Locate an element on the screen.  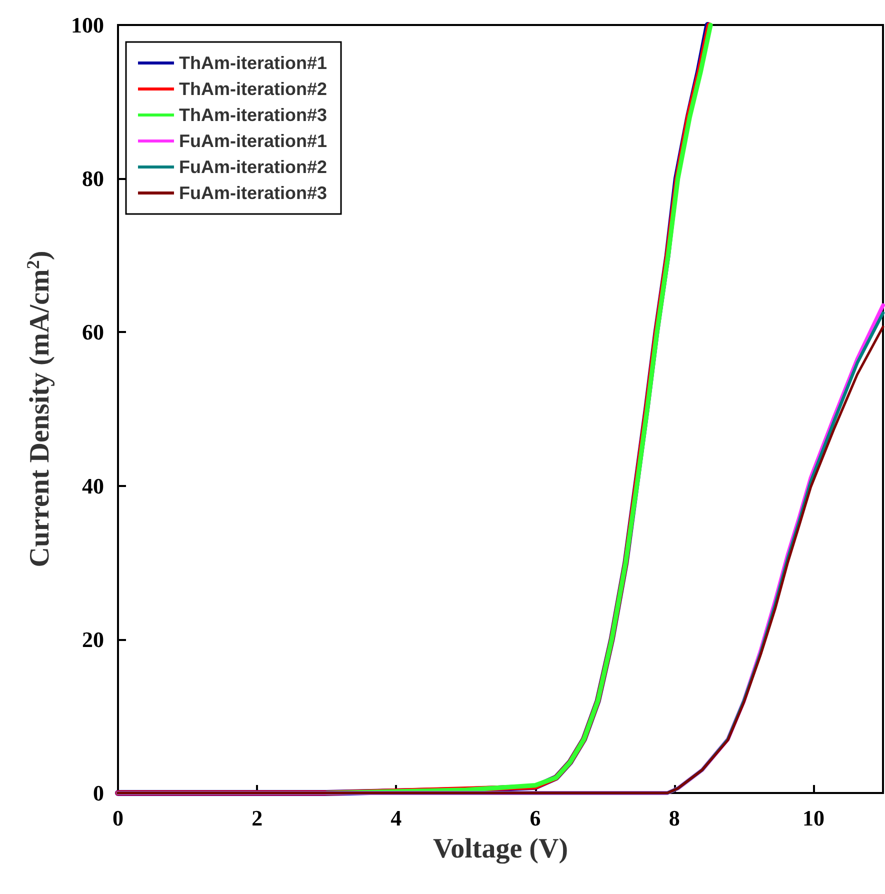
legend-label: FuAm-iteration#3 is located at coordinates (253, 193).